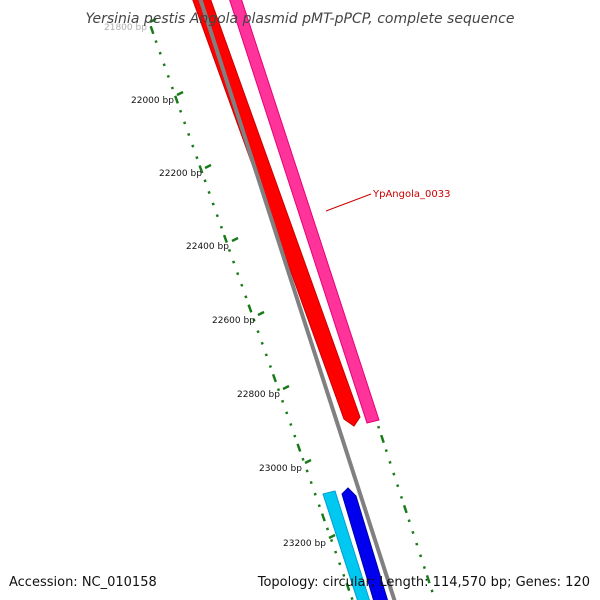 This screenshot has width=600, height=600. What do you see at coordinates (258, 395) in the screenshot?
I see `tick-label-22800-bp: 22800 bp` at bounding box center [258, 395].